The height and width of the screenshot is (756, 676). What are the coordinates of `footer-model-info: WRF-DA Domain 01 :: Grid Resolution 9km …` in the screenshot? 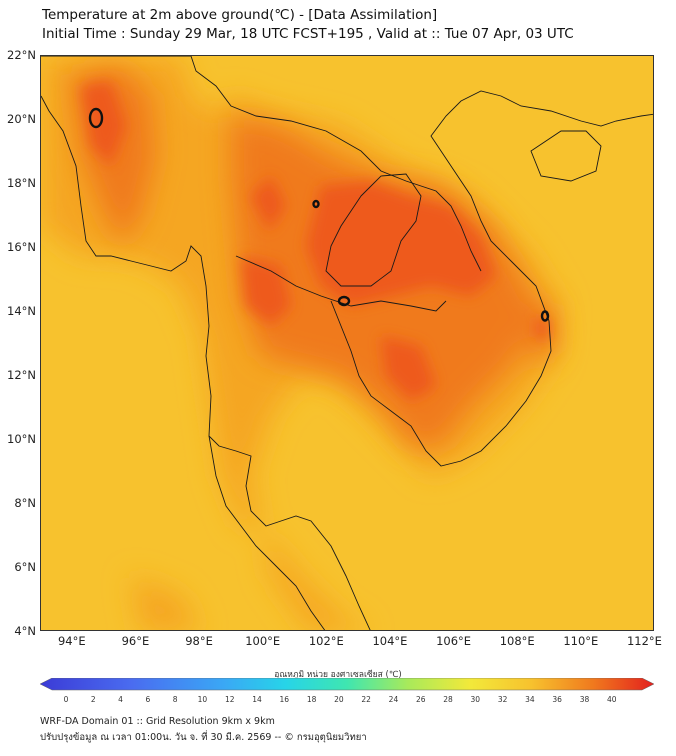 It's located at (157, 721).